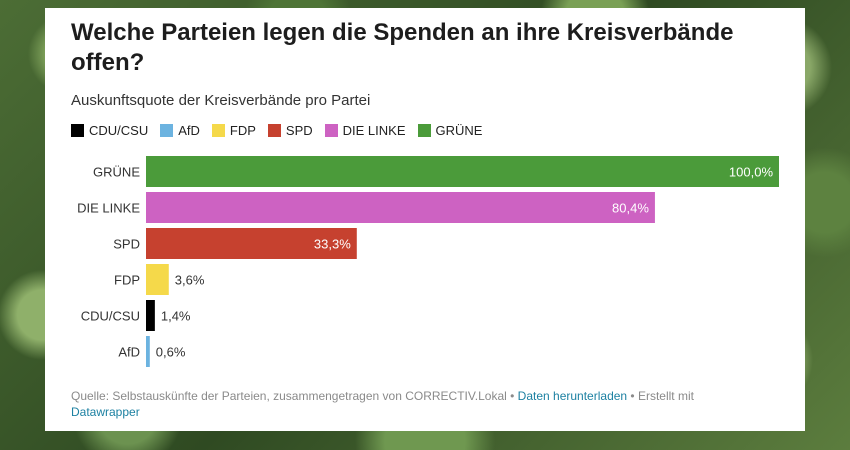 Image resolution: width=850 pixels, height=450 pixels. I want to click on value-label: 33,3%, so click(332, 244).